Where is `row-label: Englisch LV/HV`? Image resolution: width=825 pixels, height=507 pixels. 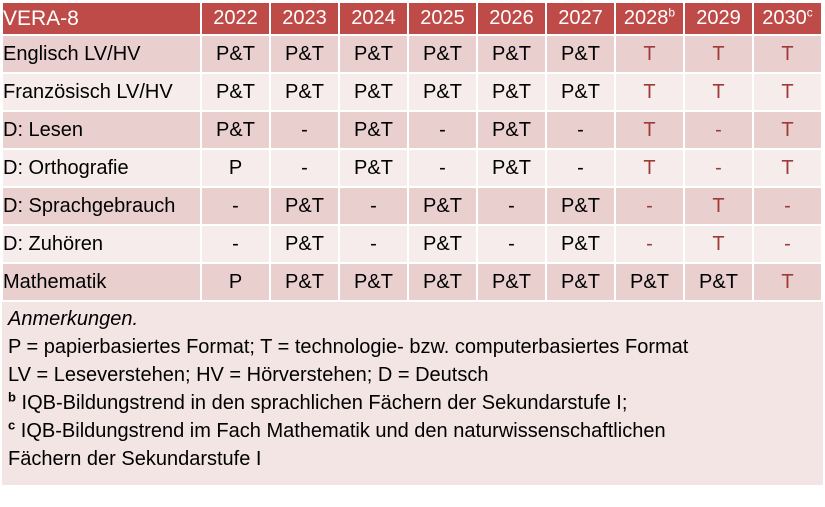 row-label: Englisch LV/HV is located at coordinates (101, 54).